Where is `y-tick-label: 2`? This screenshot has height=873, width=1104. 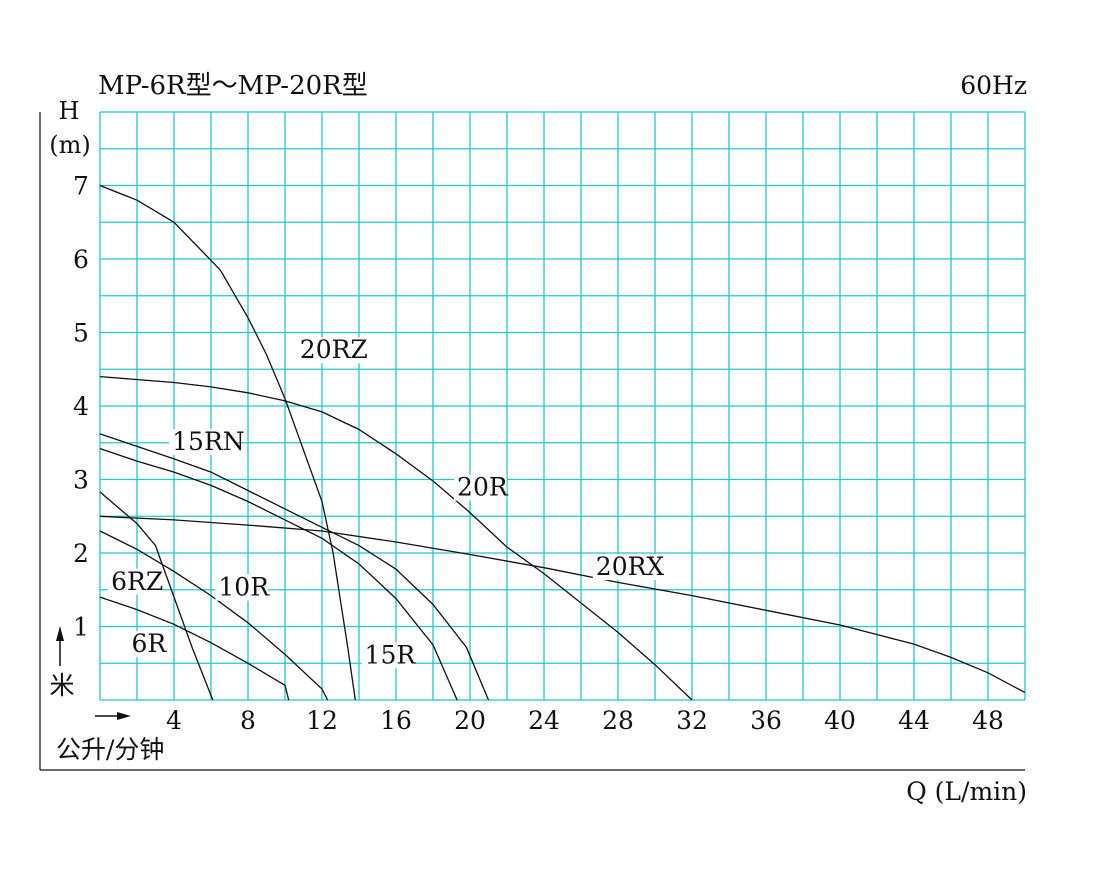 y-tick-label: 2 is located at coordinates (81, 553).